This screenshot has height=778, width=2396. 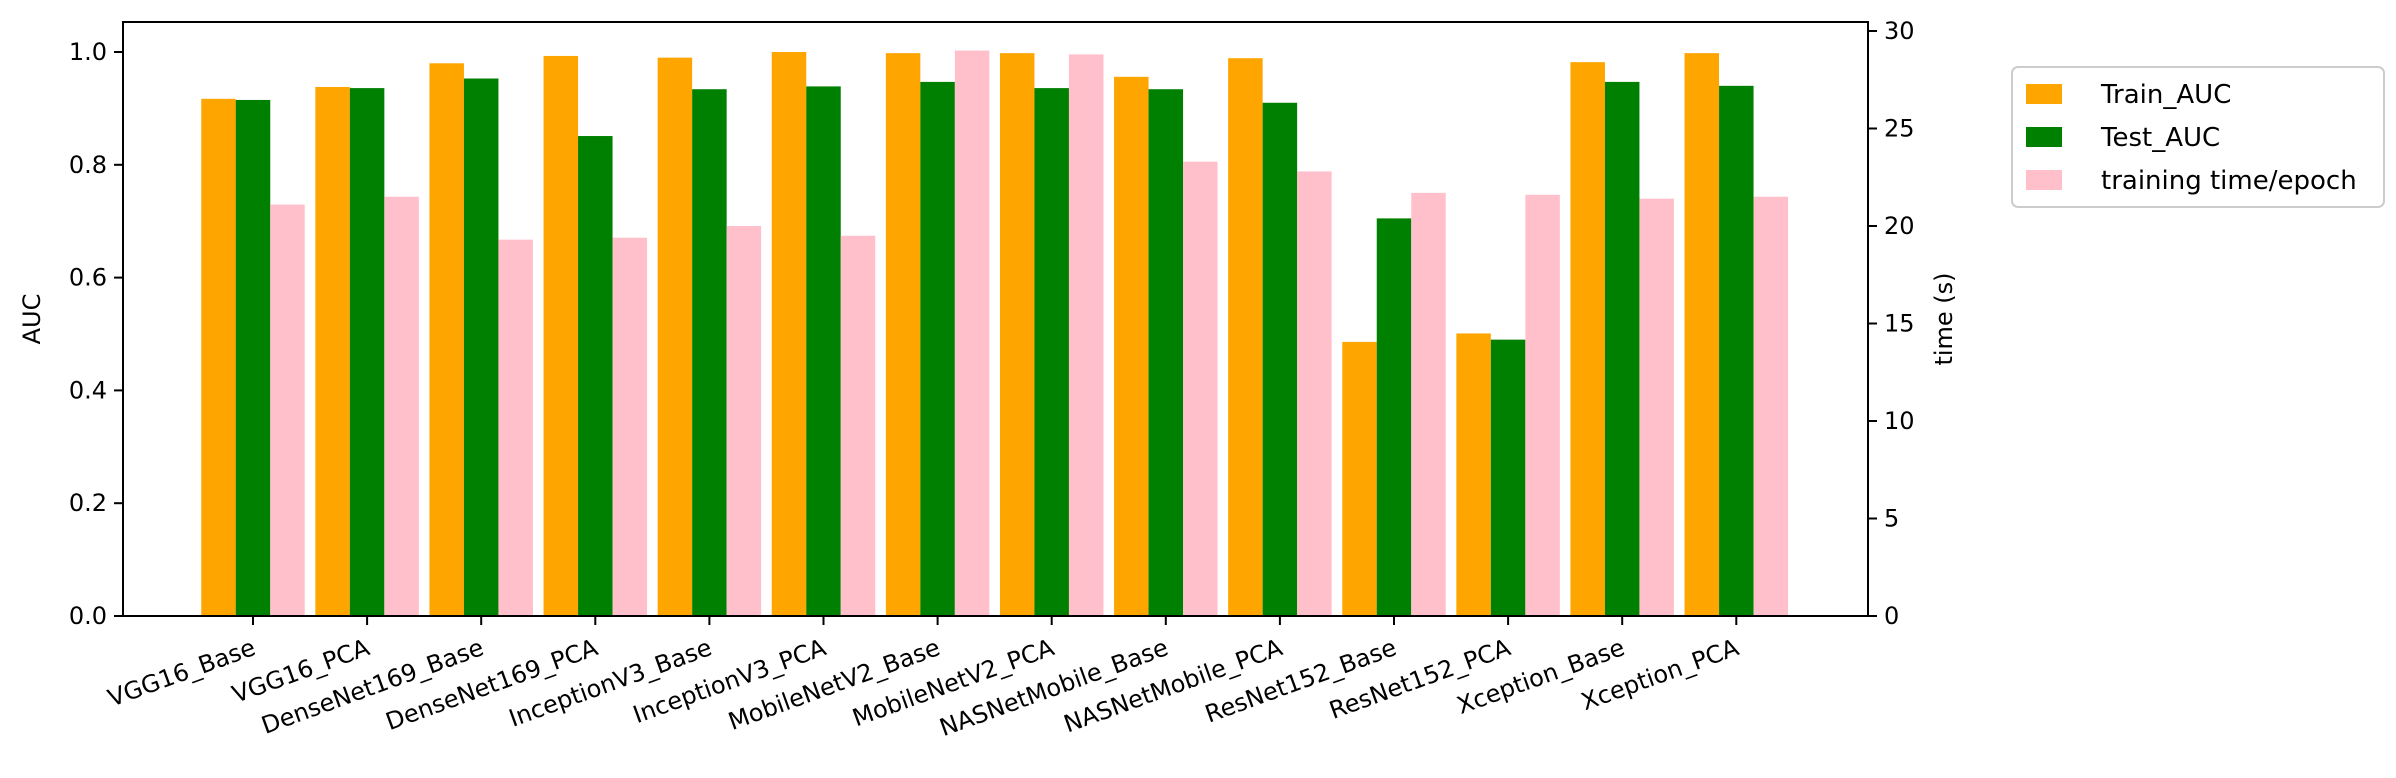 What do you see at coordinates (96, 334) in the screenshot?
I see `y-axis-left: 0.0 0.2 0.4 0.6 0.8 1.0` at bounding box center [96, 334].